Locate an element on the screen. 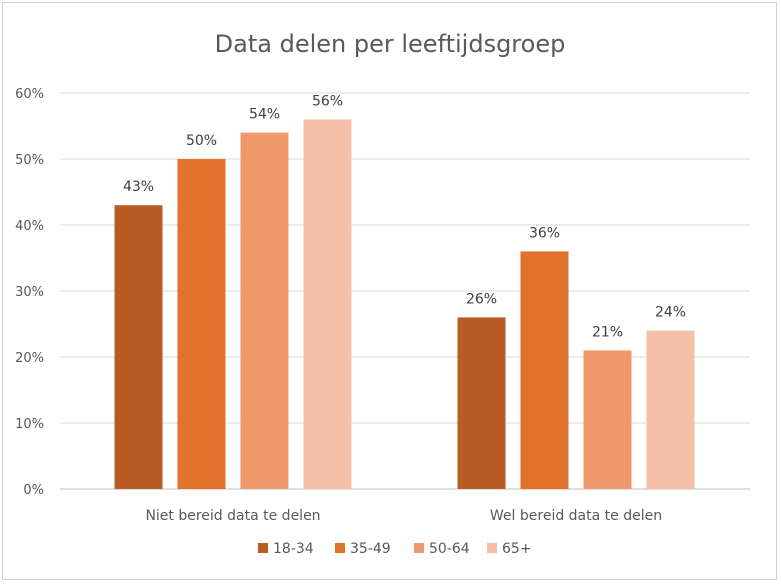 The height and width of the screenshot is (584, 781). data-label: 36% is located at coordinates (544, 233).